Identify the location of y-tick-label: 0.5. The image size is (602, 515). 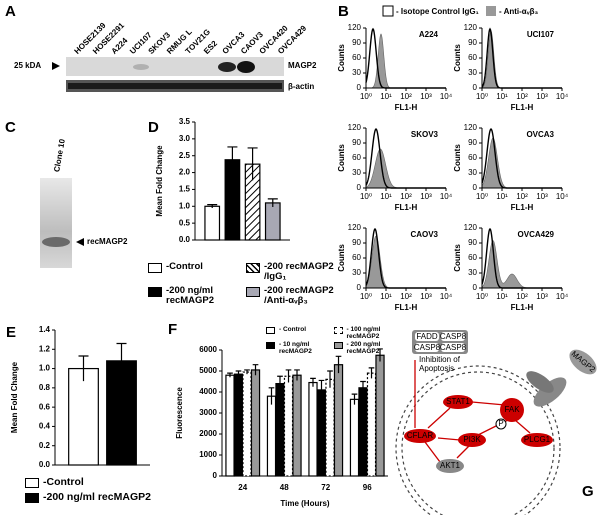
(185, 222).